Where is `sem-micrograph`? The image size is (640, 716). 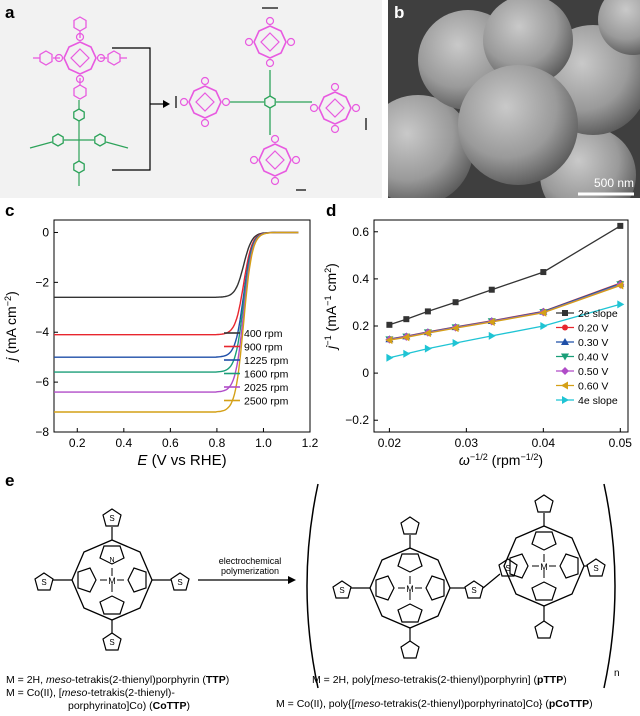
sem-micrograph is located at coordinates (514, 99).